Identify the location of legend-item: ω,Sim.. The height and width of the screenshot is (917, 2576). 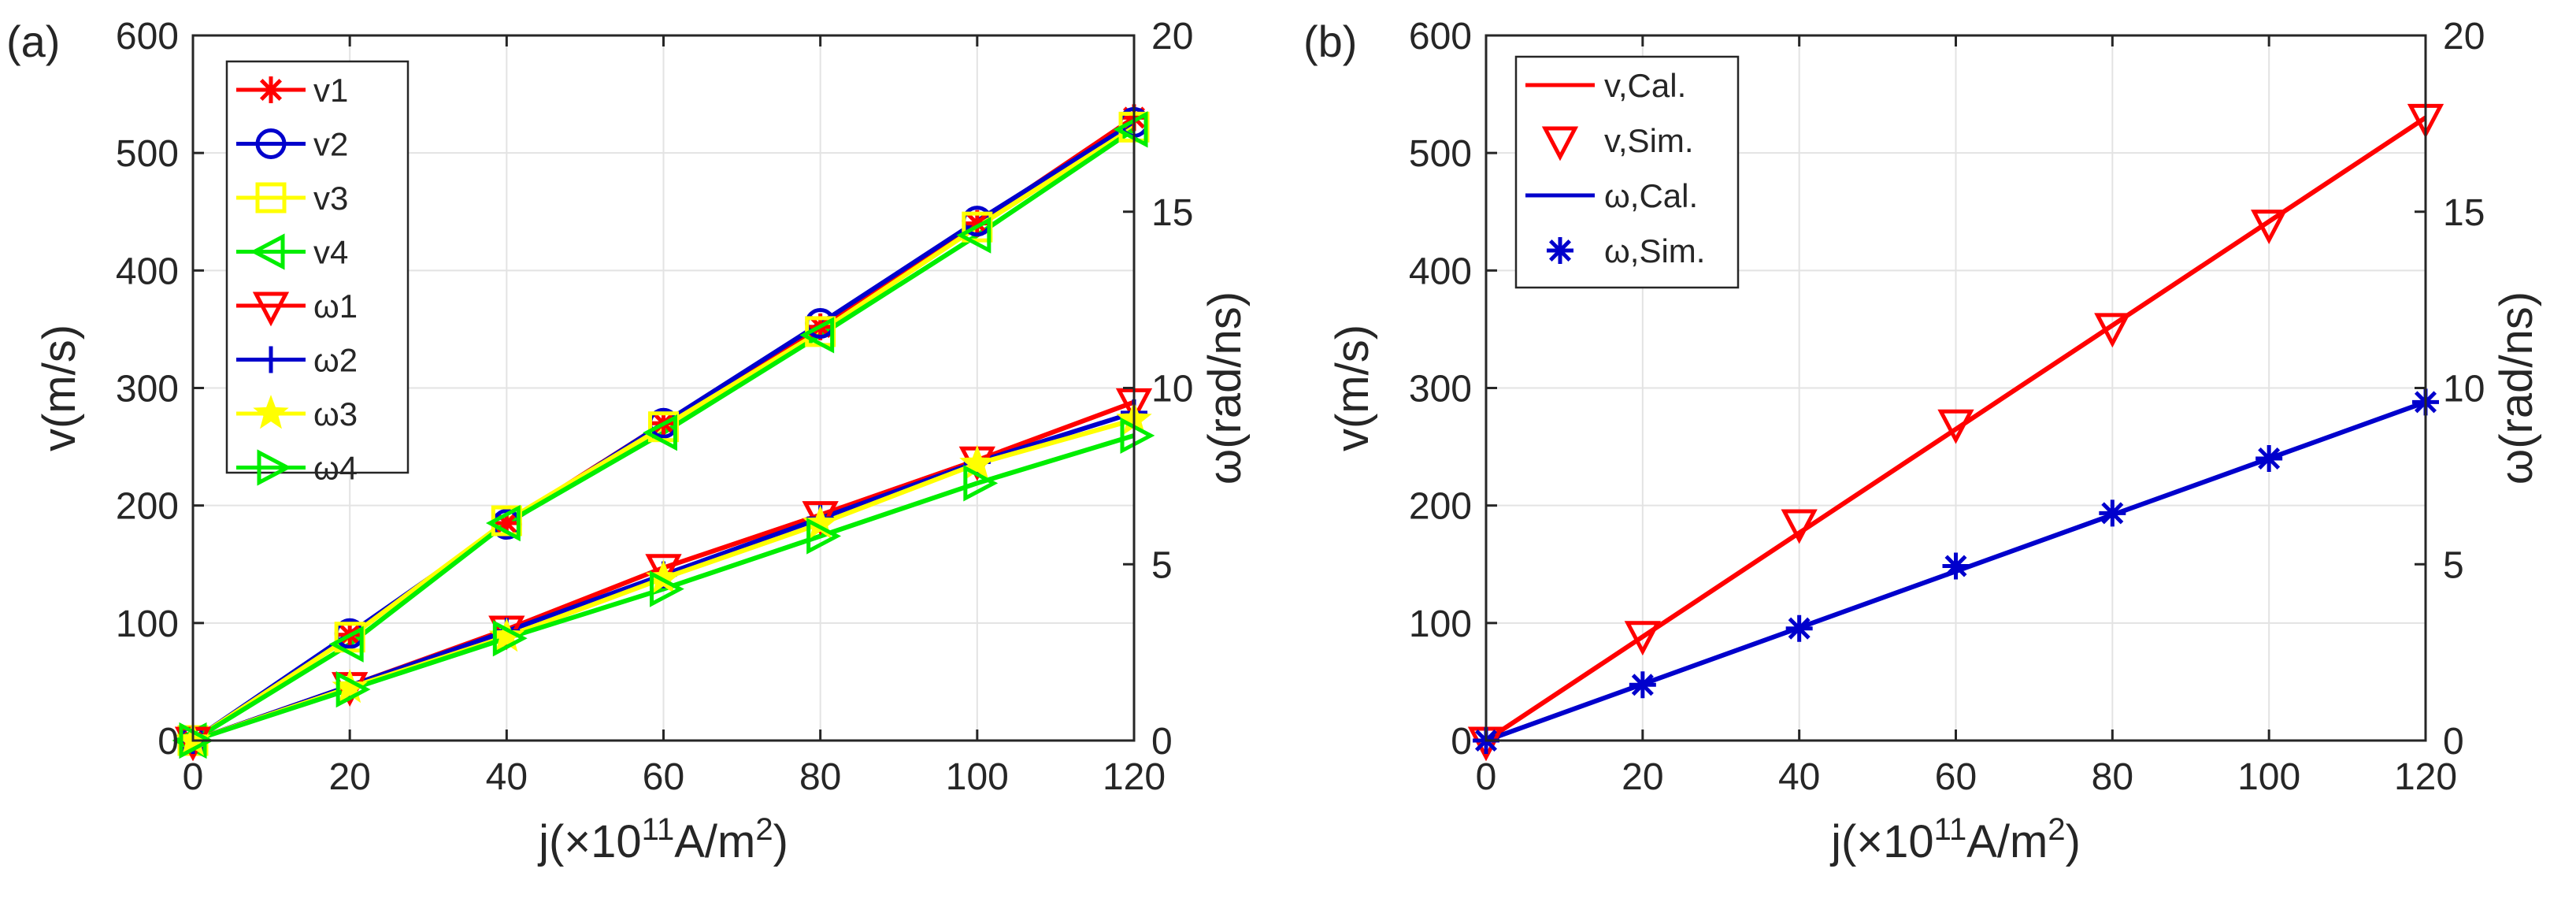
(1626, 250).